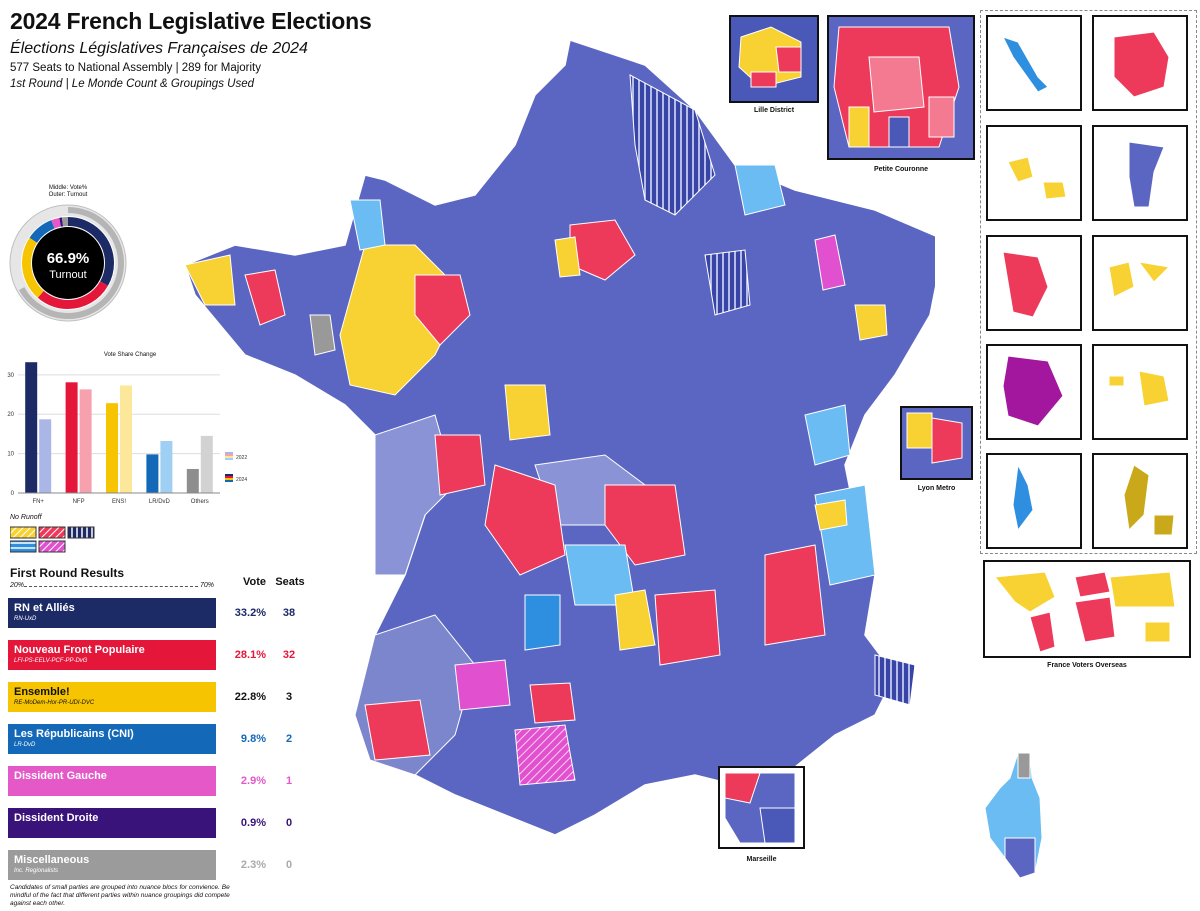  Describe the element at coordinates (253, 865) in the screenshot. I see `party-vote-share: 2.3%` at that location.